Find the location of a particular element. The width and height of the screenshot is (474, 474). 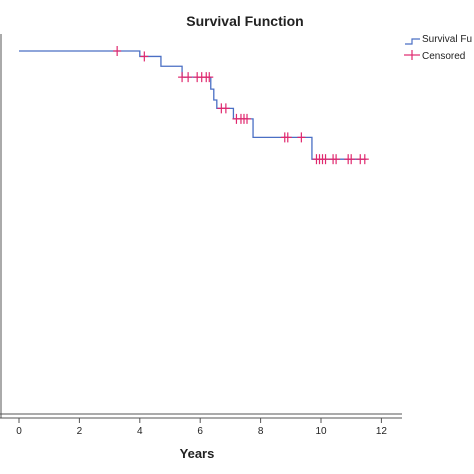

legend-survival-label: Survival Fu is located at coordinates (447, 39).